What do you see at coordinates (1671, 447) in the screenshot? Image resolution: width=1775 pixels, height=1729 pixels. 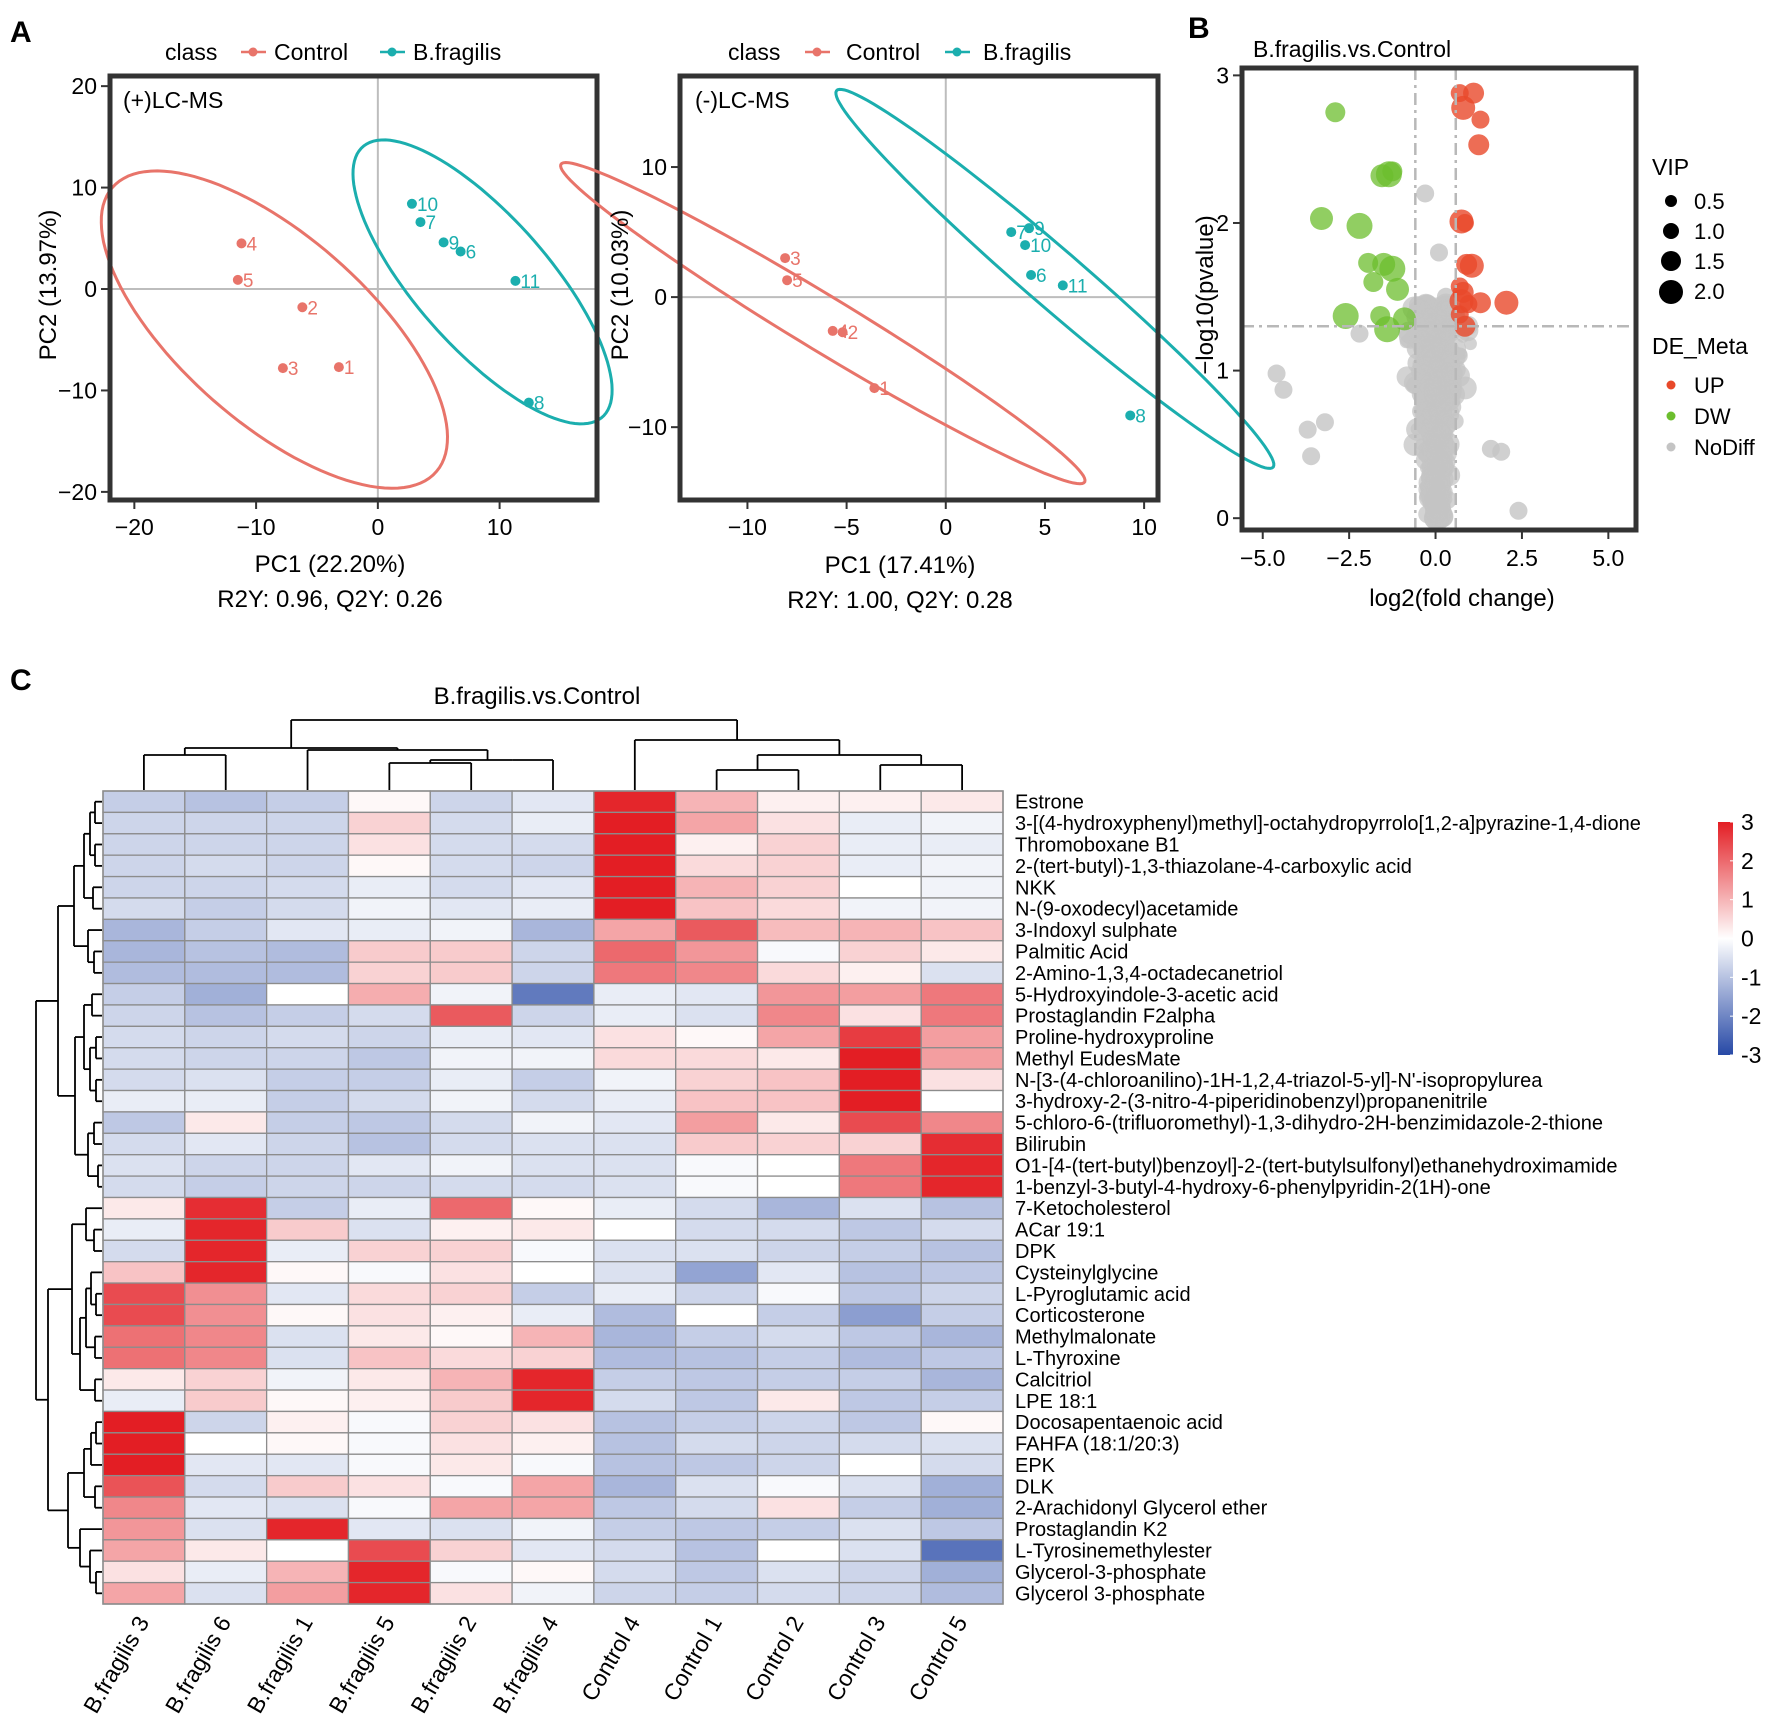 I see `de-legend-nodiff-dot` at bounding box center [1671, 447].